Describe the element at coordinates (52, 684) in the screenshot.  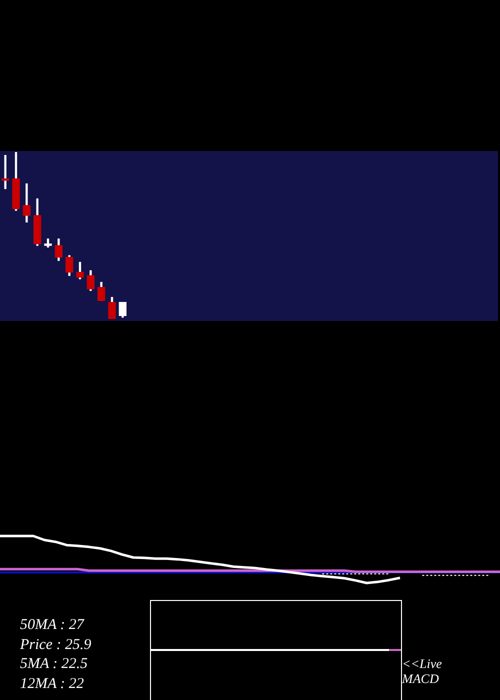
I see `text: 12MA : 22` at that location.